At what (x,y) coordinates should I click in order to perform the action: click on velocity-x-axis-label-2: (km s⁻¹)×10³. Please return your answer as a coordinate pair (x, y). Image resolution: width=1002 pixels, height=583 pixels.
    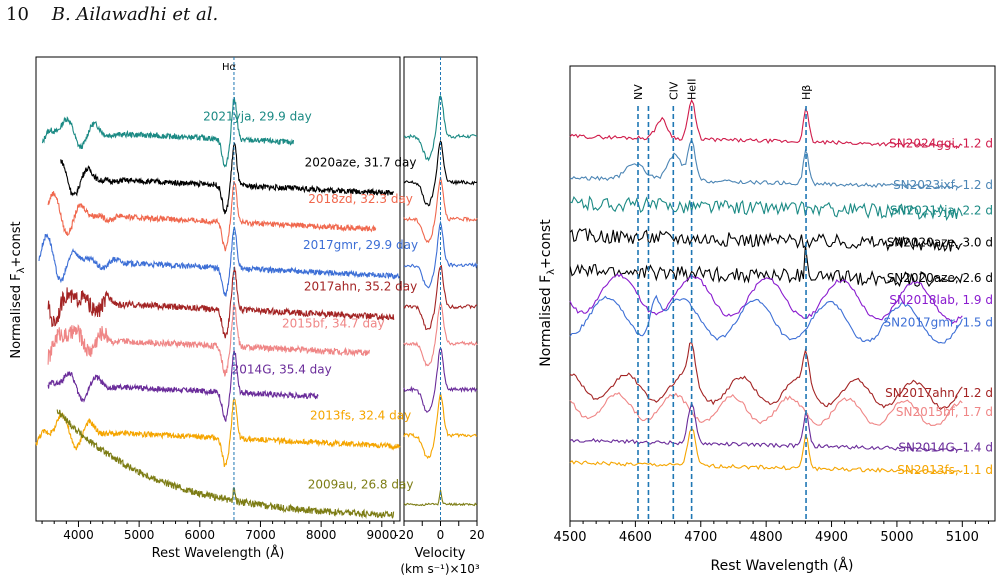
    Looking at the image, I should click on (440, 569).